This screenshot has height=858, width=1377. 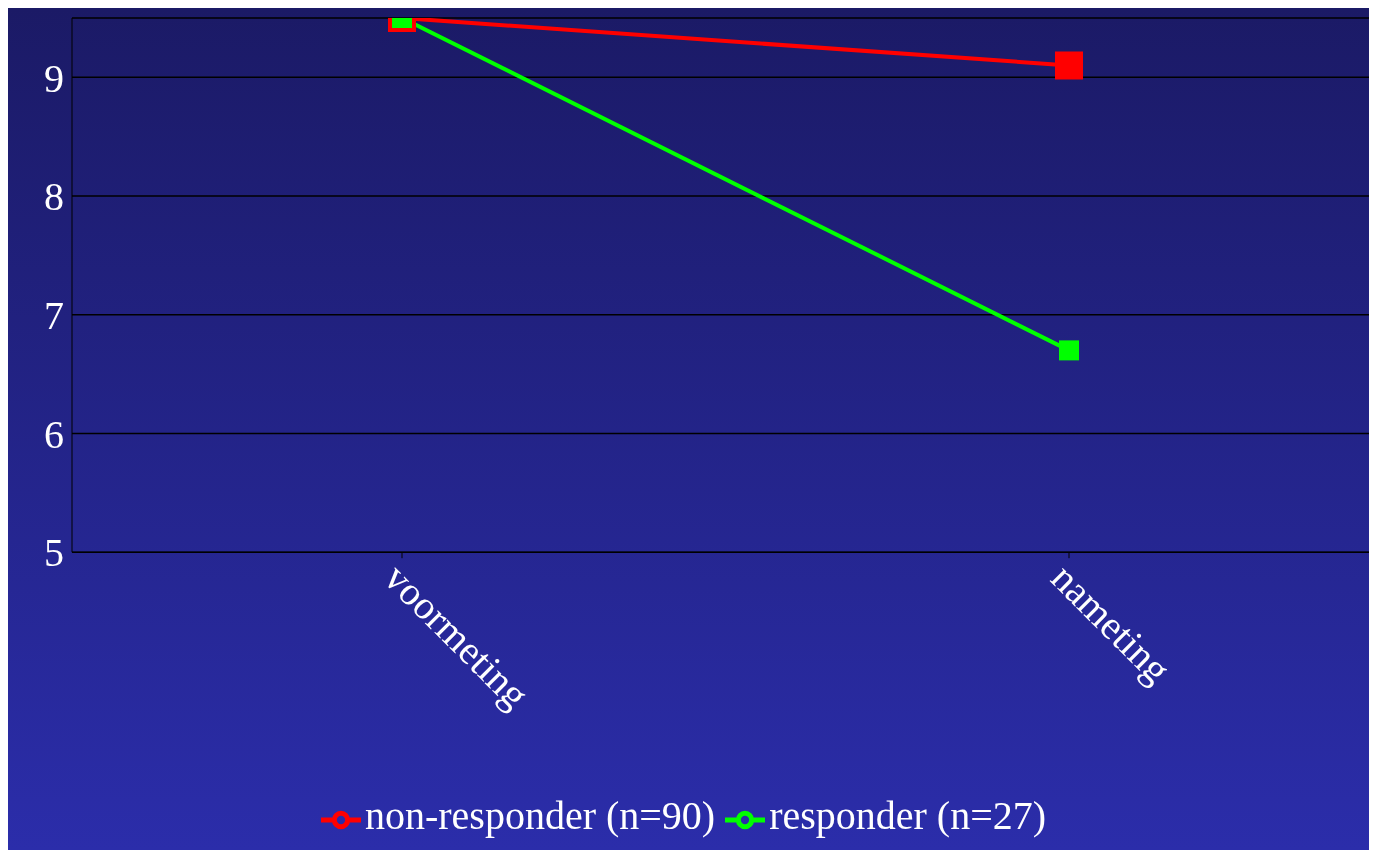 What do you see at coordinates (540, 816) in the screenshot?
I see `legend-label: non-responder (n=90)` at bounding box center [540, 816].